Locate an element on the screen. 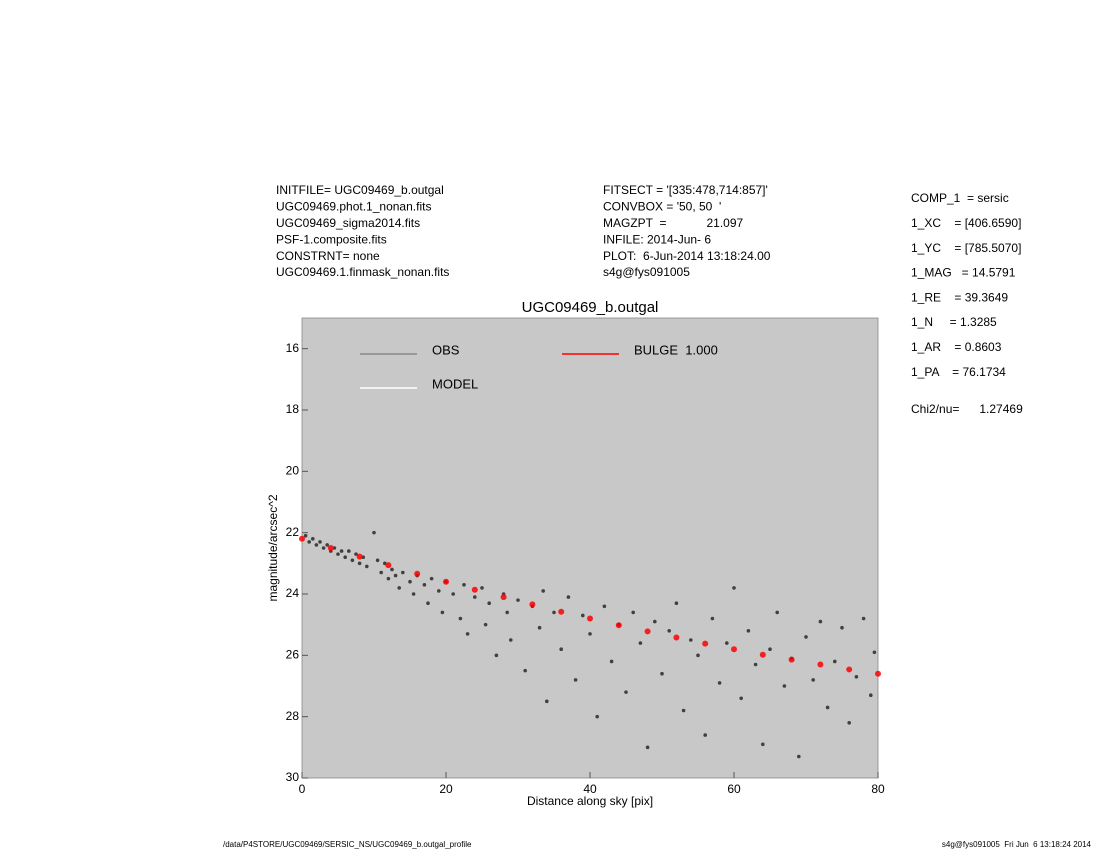 This screenshot has height=850, width=1100. x-axis-label: Distance along sky [pix] is located at coordinates (590, 801).